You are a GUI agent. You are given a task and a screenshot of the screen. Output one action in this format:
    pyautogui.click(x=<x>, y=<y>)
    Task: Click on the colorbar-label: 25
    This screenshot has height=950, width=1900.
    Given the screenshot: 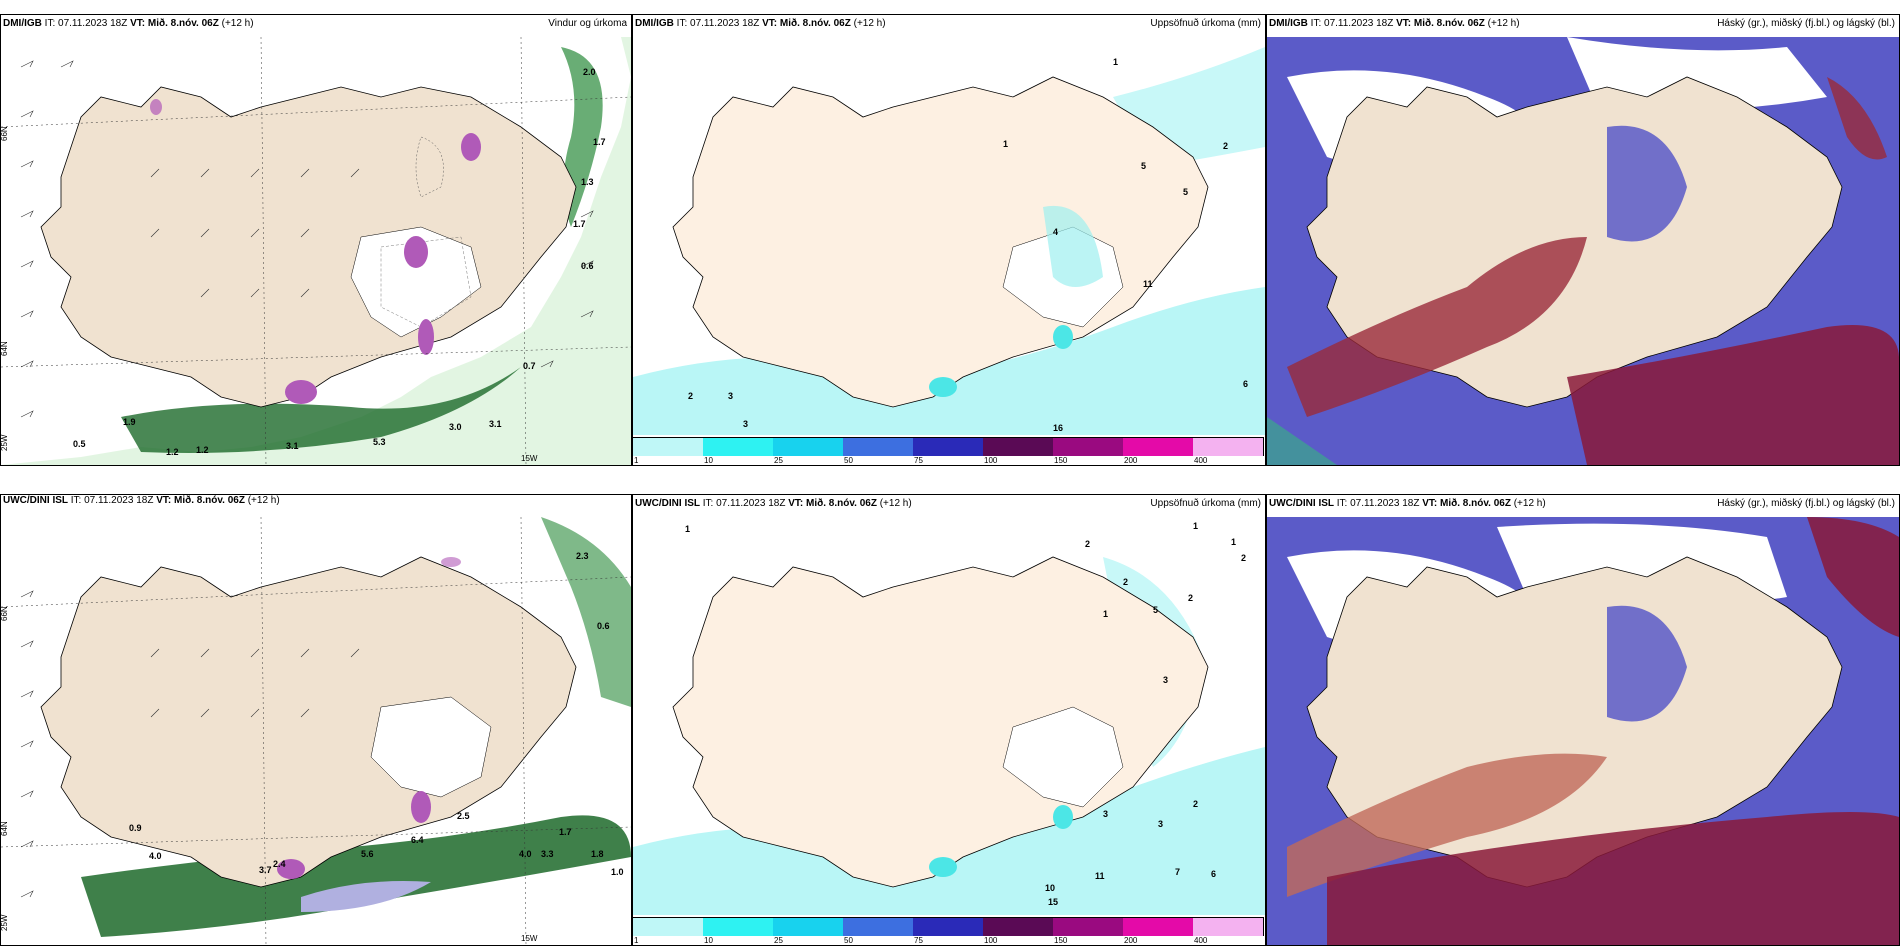 What is the action you would take?
    pyautogui.click(x=778, y=460)
    